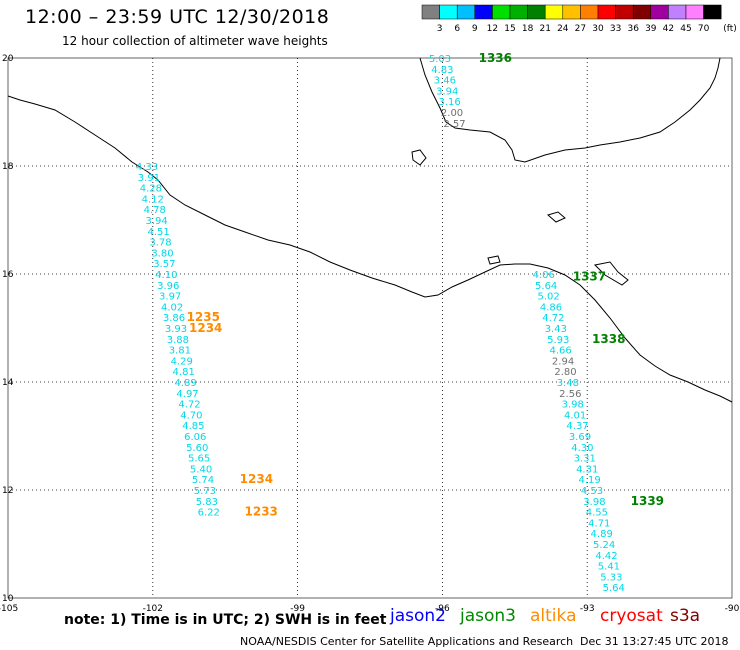 This screenshot has height=650, width=740. Describe the element at coordinates (602, 534) in the screenshot. I see `wave-height-value: 4.89` at that location.